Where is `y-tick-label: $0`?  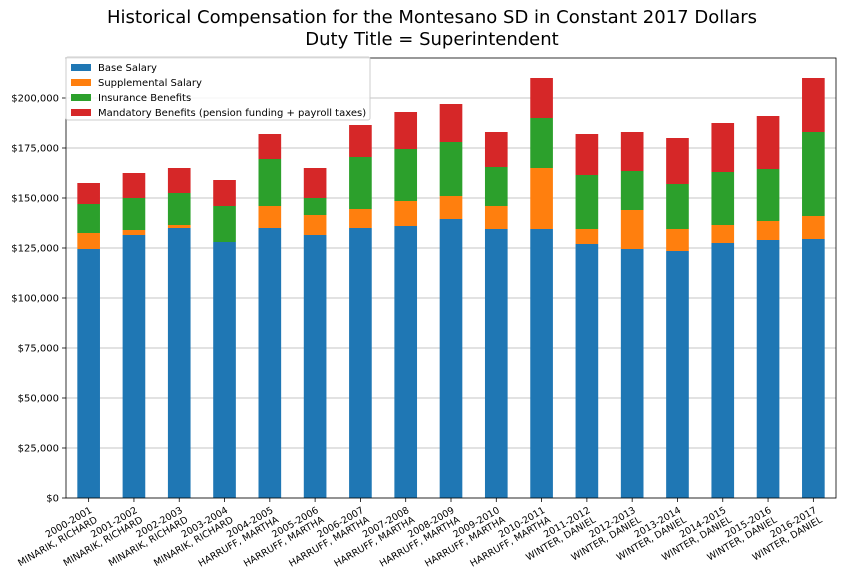 y-tick-label: $0 is located at coordinates (52, 499).